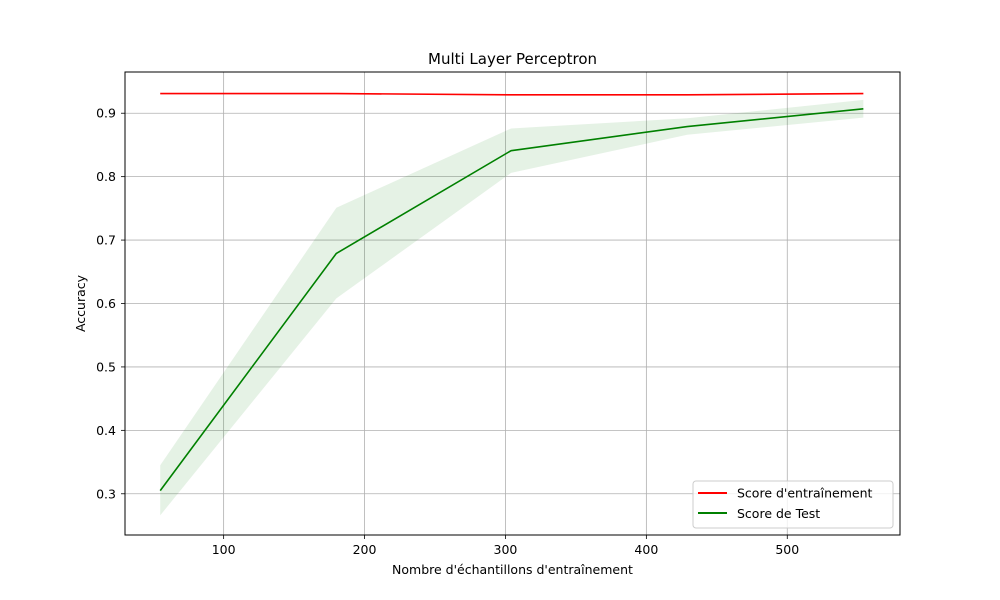  I want to click on y-axis-label: Accuracy, so click(80, 303).